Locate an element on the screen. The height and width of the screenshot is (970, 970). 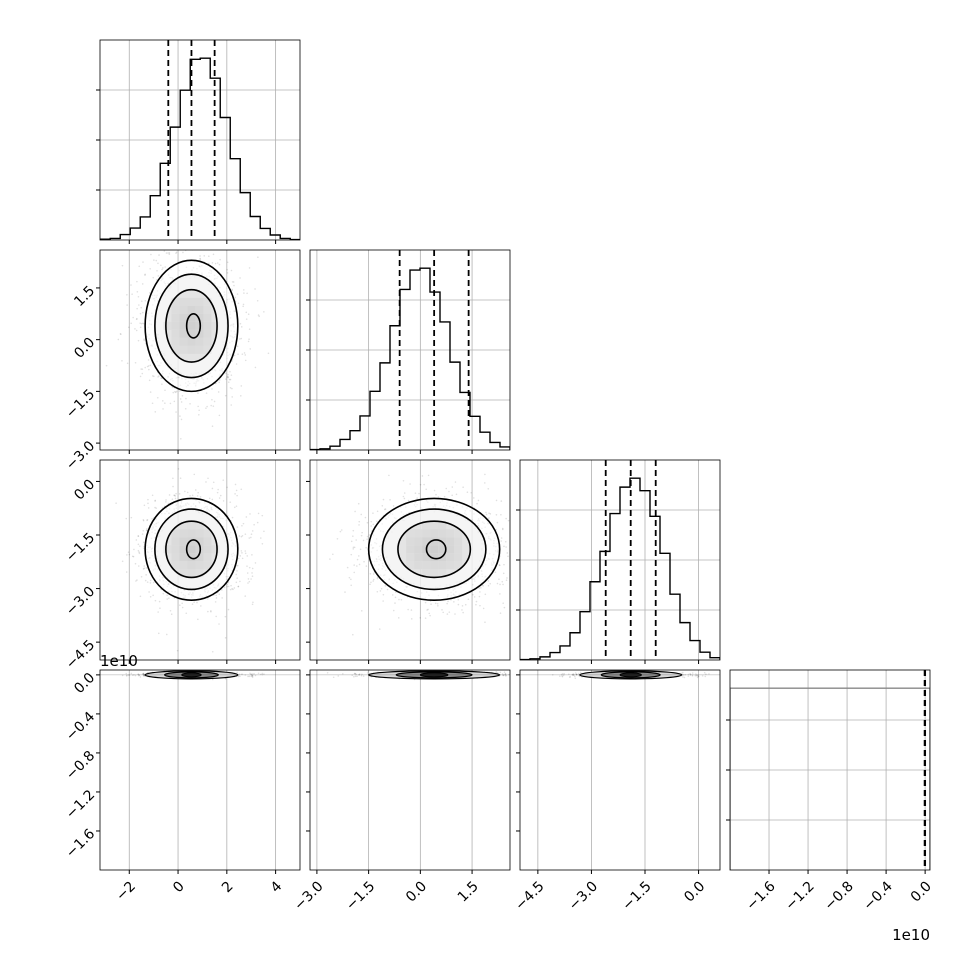
panel-frame is located at coordinates (620, 770).